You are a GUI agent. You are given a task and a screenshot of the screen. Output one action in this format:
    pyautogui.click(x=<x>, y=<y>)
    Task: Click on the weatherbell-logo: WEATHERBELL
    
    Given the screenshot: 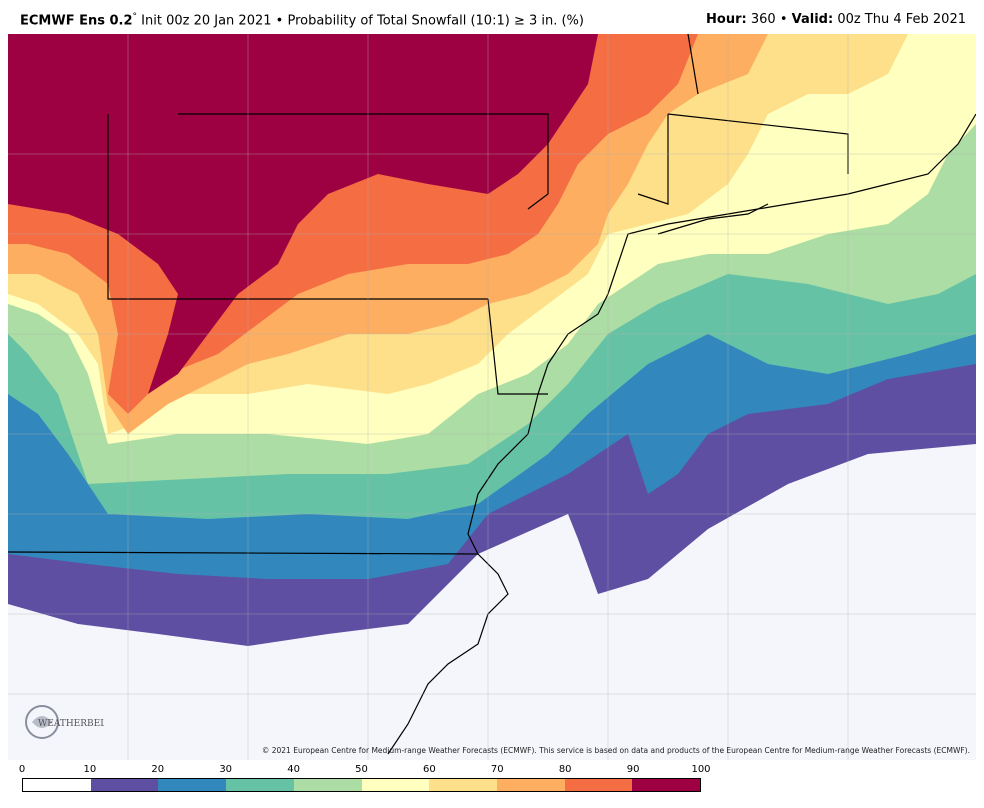 What is the action you would take?
    pyautogui.click(x=64, y=722)
    